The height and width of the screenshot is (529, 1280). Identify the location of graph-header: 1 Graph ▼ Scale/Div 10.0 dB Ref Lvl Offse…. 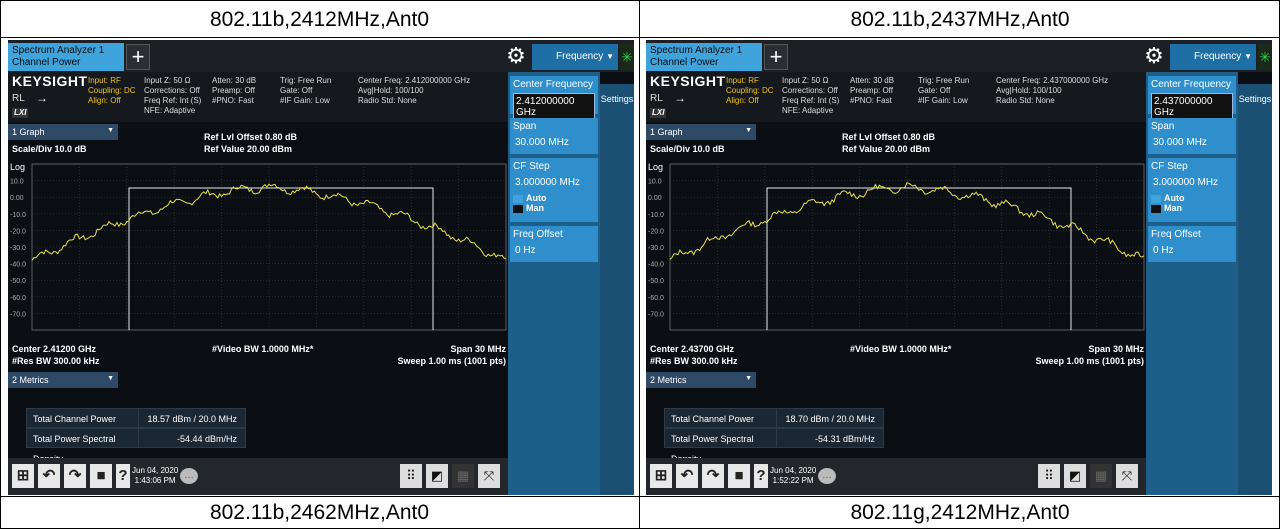
(896, 141).